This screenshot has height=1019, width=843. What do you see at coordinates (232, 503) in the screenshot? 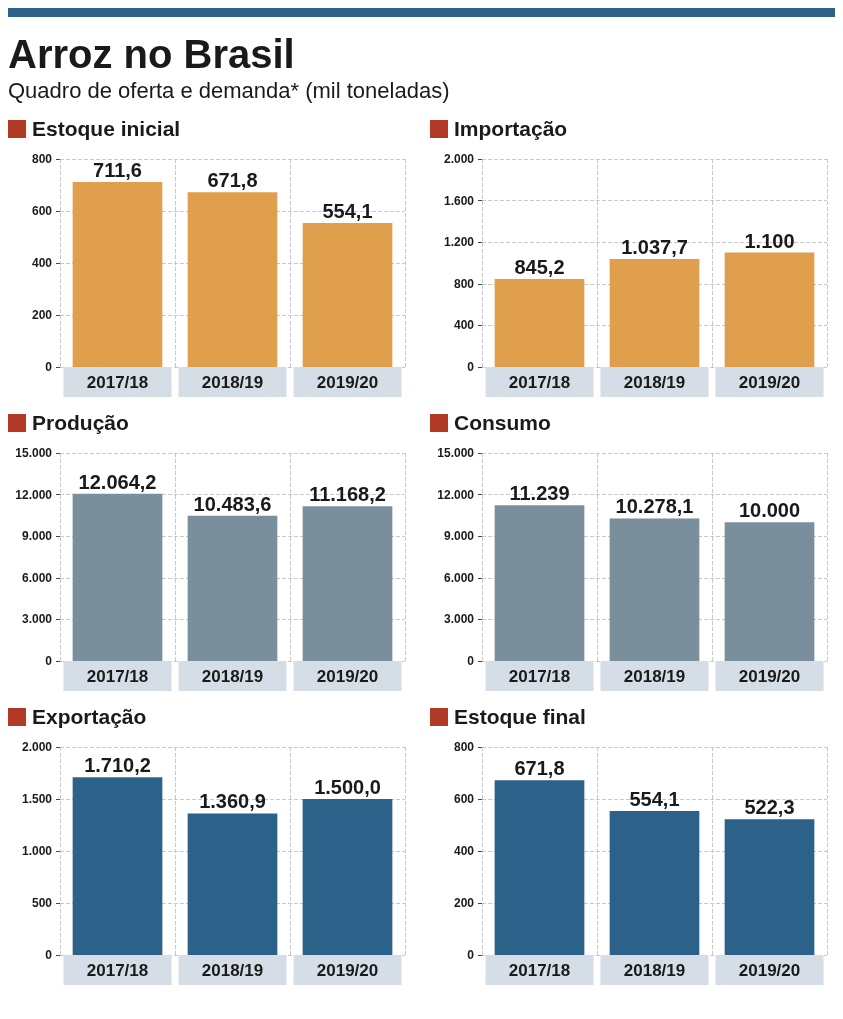
I see `data-label: 10.483,6` at bounding box center [232, 503].